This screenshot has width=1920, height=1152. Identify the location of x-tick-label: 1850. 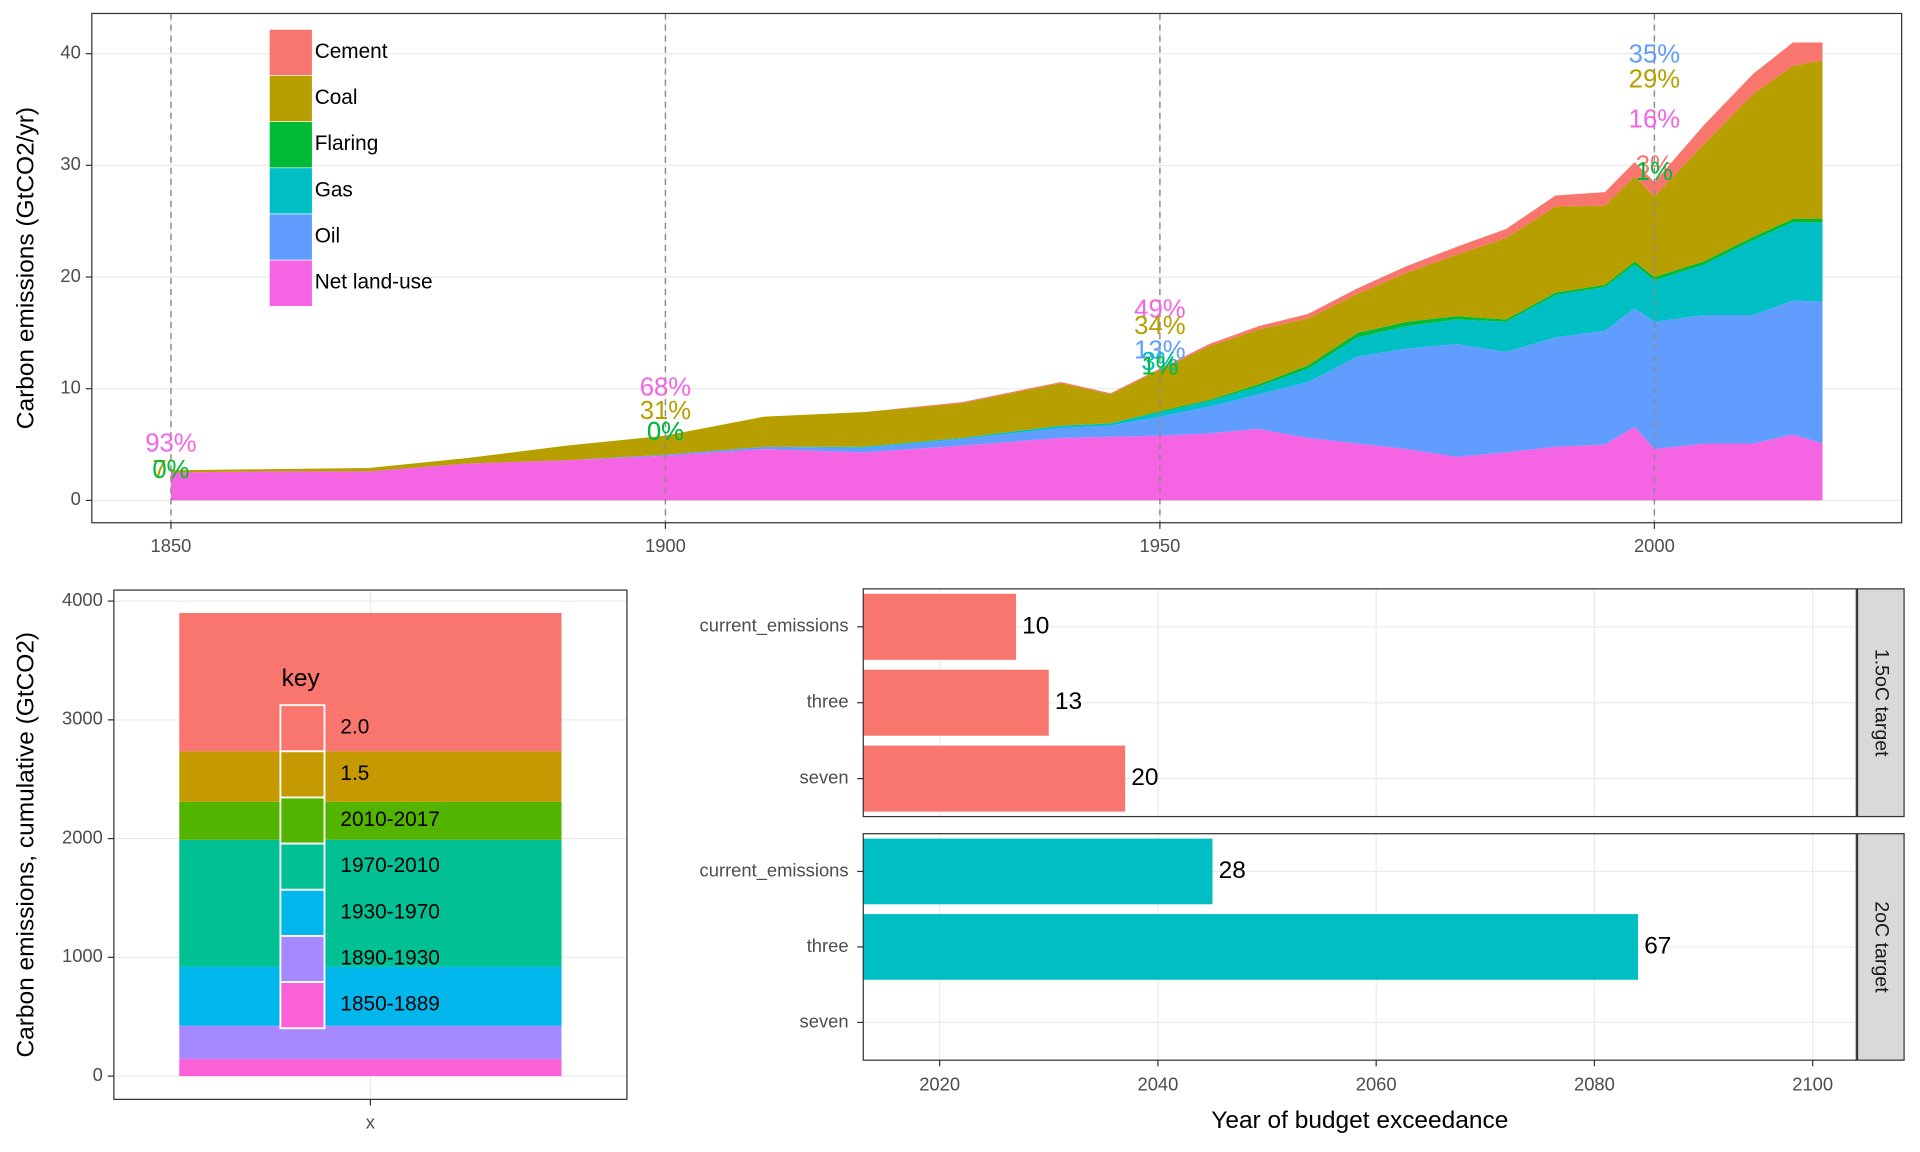
(171, 545).